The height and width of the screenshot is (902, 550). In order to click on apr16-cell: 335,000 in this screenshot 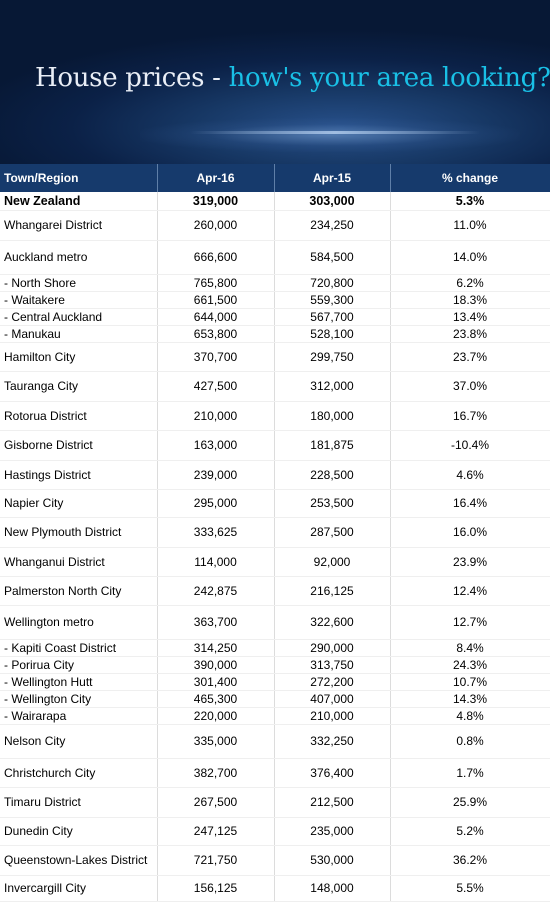, I will do `click(216, 741)`.